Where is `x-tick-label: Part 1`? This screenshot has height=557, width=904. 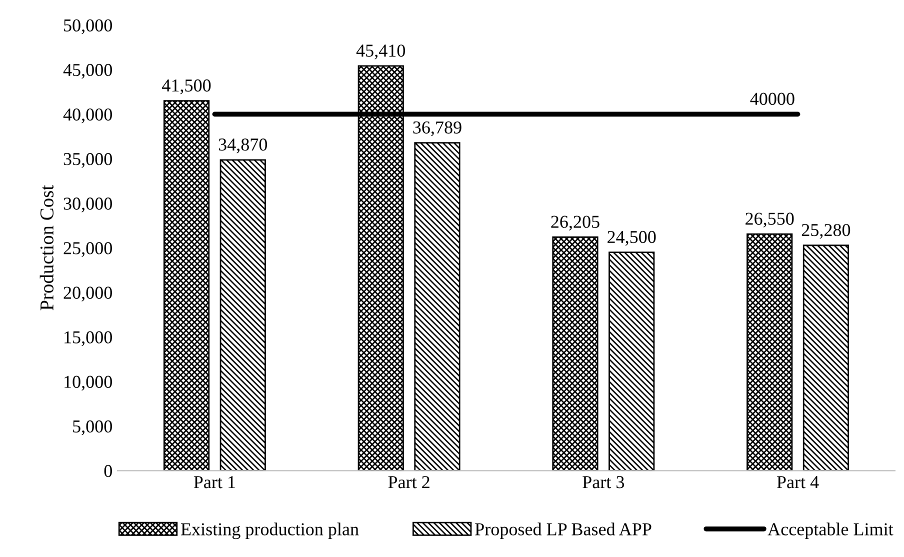
x-tick-label: Part 1 is located at coordinates (214, 482).